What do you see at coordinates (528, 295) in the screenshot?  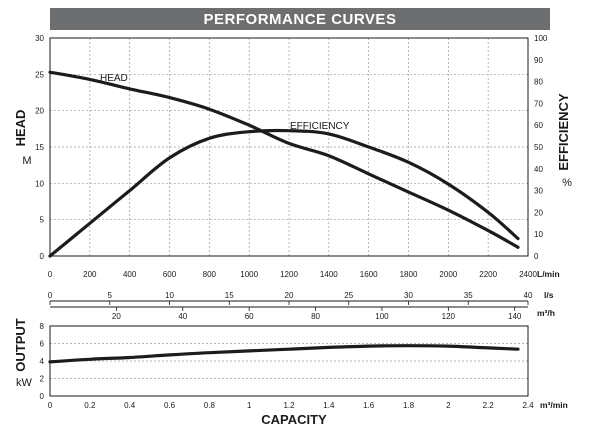 I see `ls-tick-label: 40` at bounding box center [528, 295].